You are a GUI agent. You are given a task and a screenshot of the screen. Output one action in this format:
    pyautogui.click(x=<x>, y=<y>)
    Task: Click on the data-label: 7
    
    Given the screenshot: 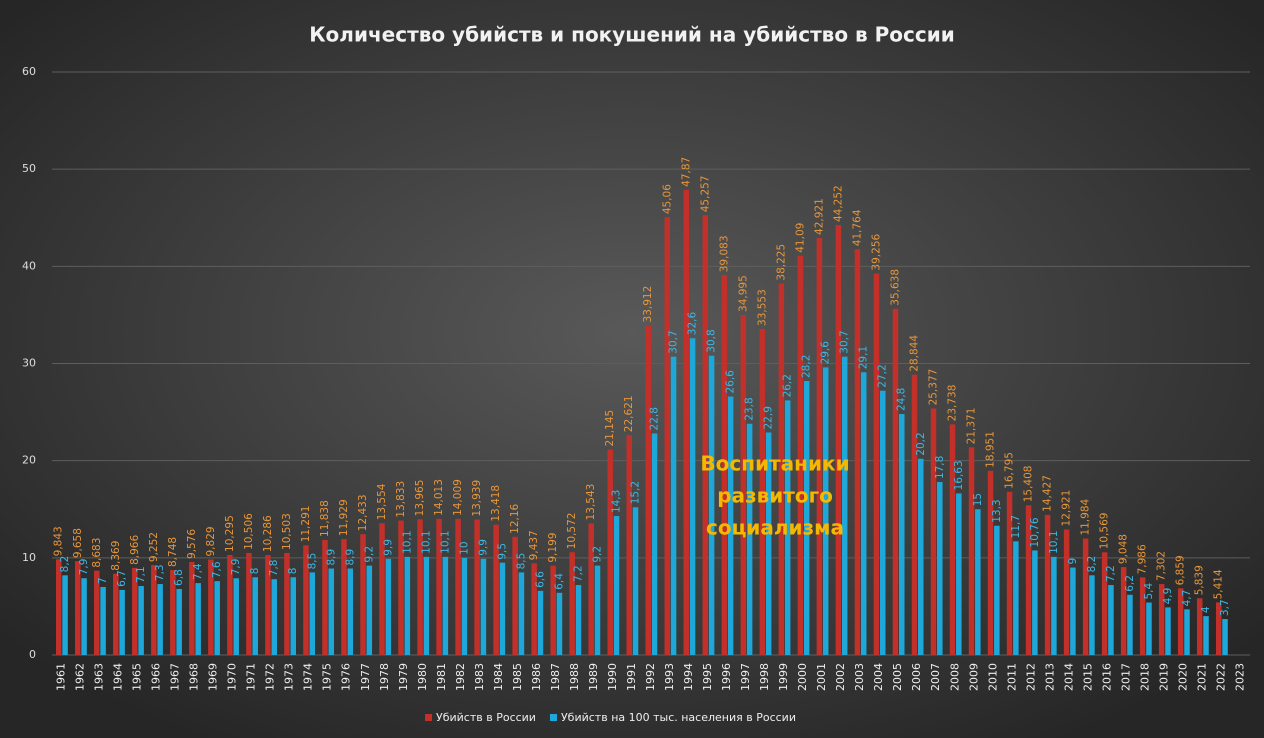 What is the action you would take?
    pyautogui.click(x=103, y=580)
    